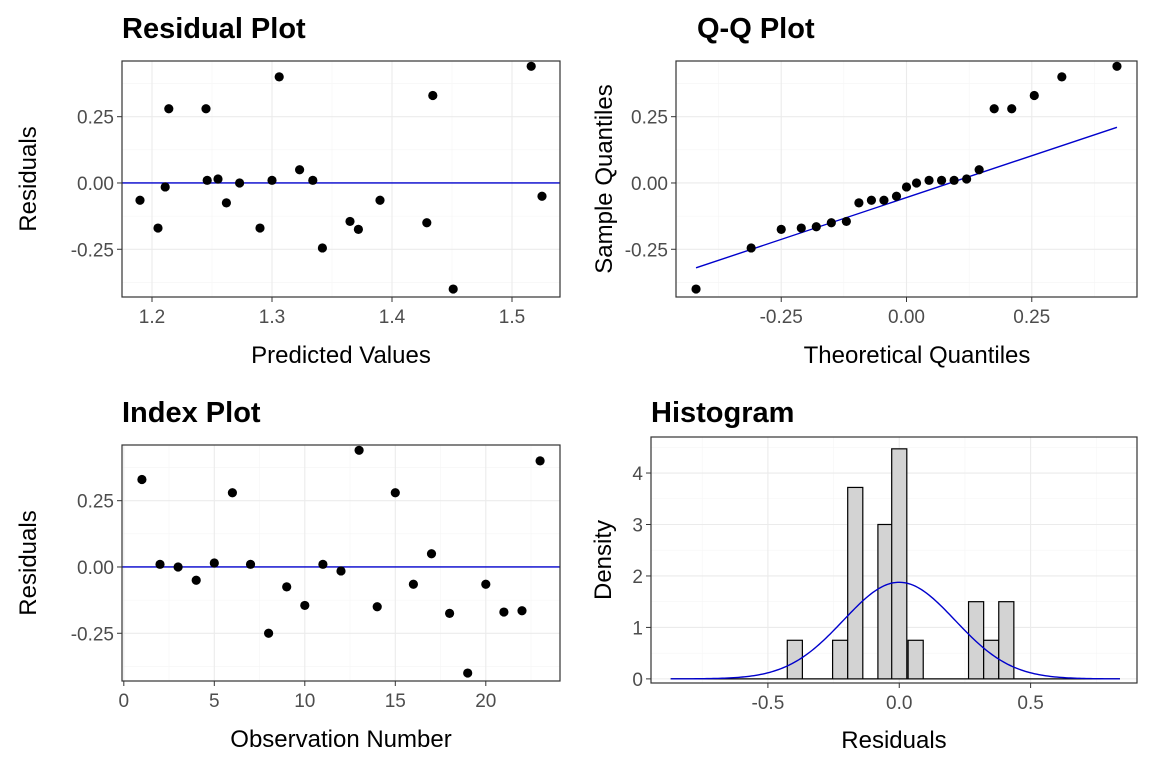  What do you see at coordinates (893, 740) in the screenshot?
I see `histogram-xlabel: Residuals` at bounding box center [893, 740].